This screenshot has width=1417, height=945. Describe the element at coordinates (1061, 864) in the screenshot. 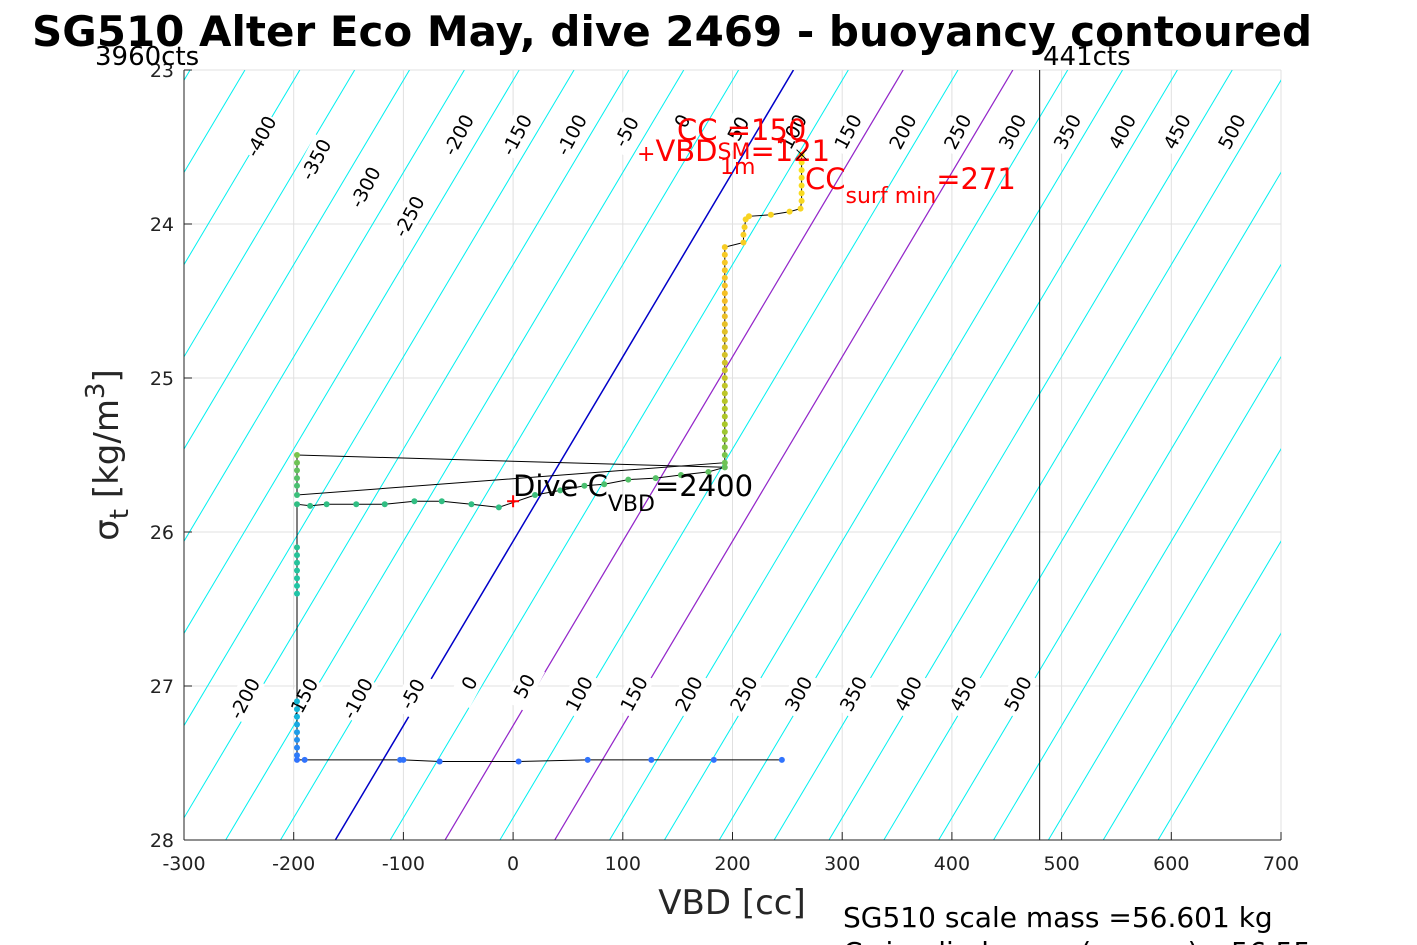

I see `x-tick-label: 500` at that location.